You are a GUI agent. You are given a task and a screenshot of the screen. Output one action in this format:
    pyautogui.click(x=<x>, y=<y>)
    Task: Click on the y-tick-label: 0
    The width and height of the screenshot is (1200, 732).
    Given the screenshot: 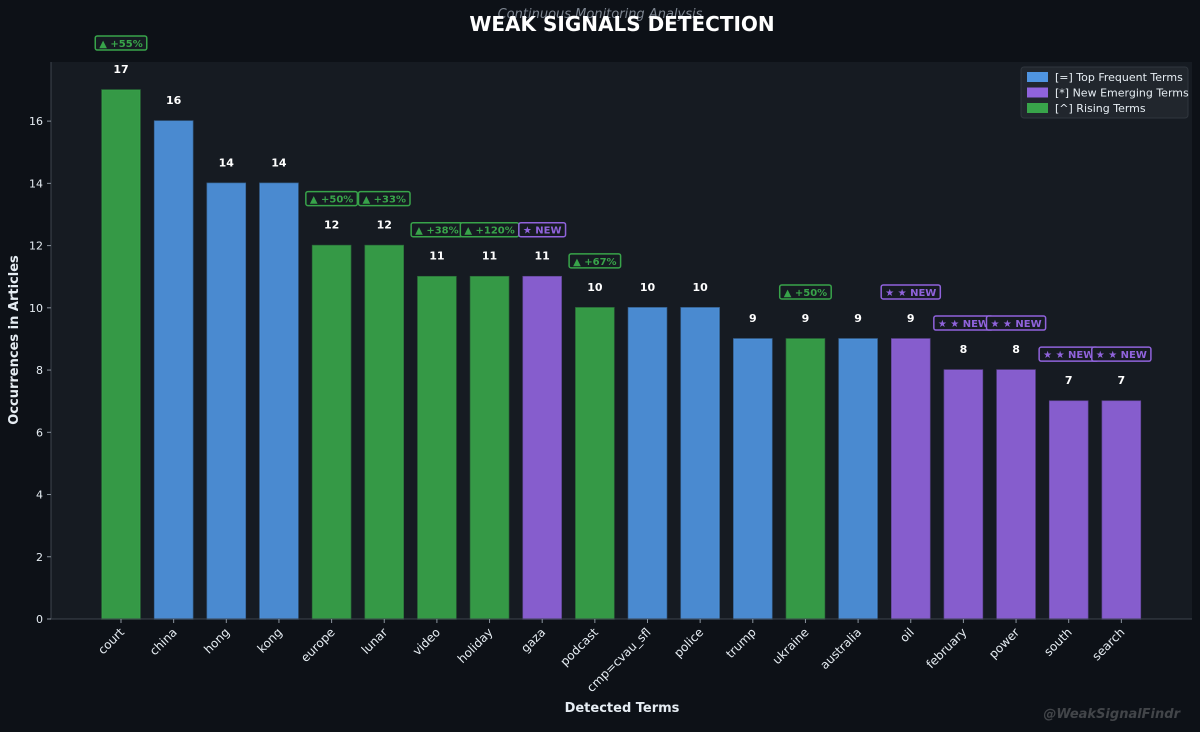 What is the action you would take?
    pyautogui.click(x=39, y=619)
    